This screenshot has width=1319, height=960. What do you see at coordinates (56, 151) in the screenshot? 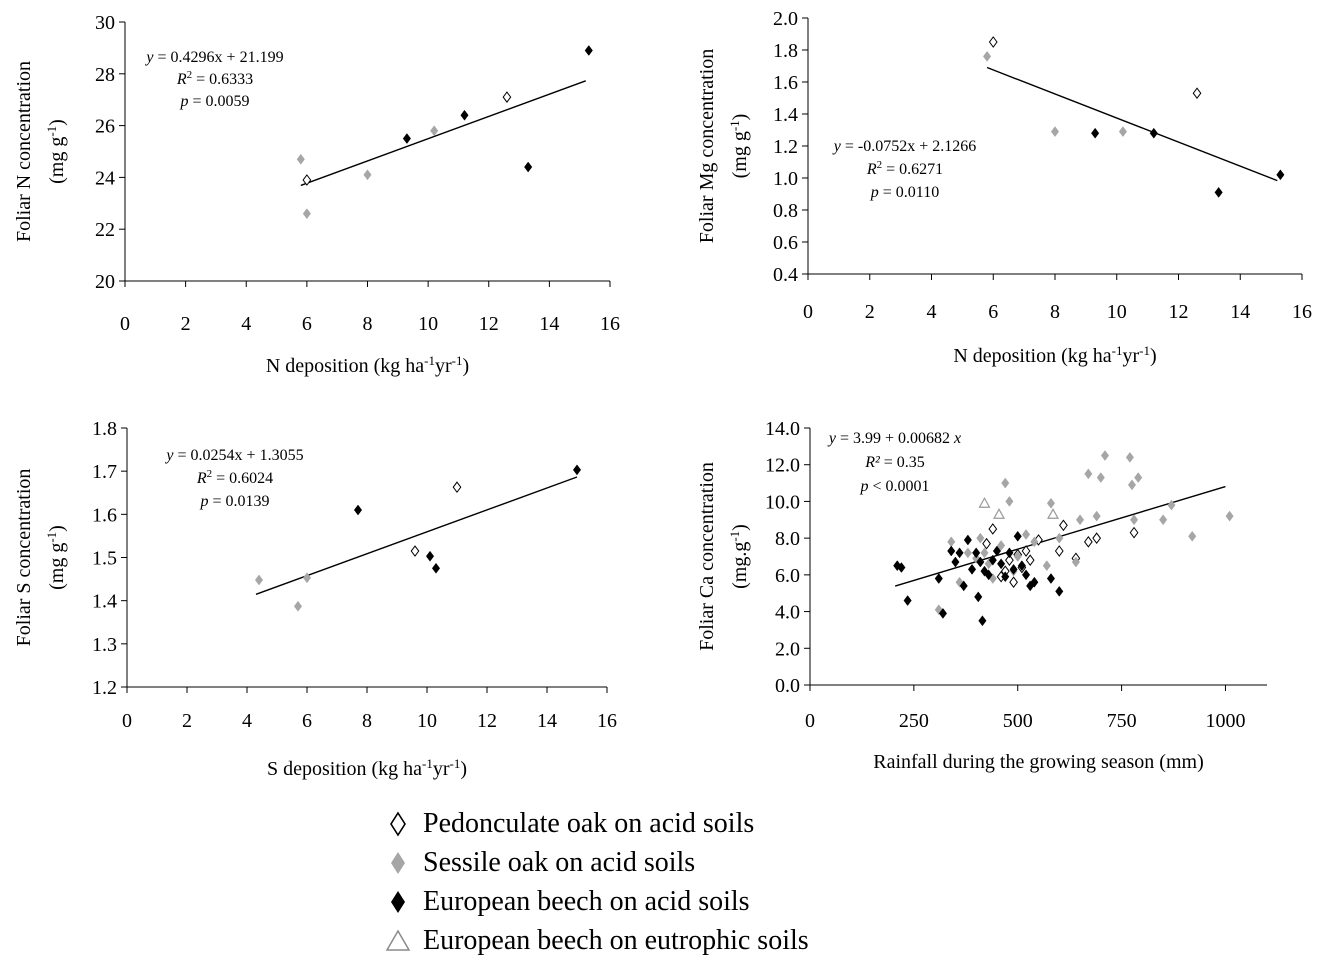
I see `y-axis-unit: (mg g-1)` at bounding box center [56, 151].